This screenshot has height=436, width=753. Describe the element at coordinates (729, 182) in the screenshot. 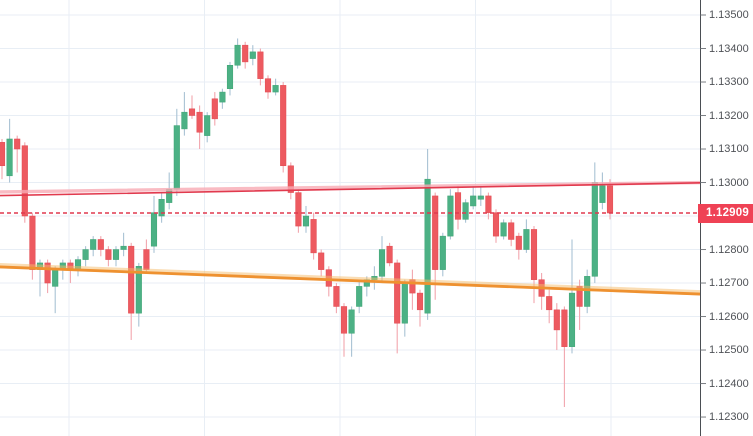

I see `price-tick-label: 1.13000` at that location.